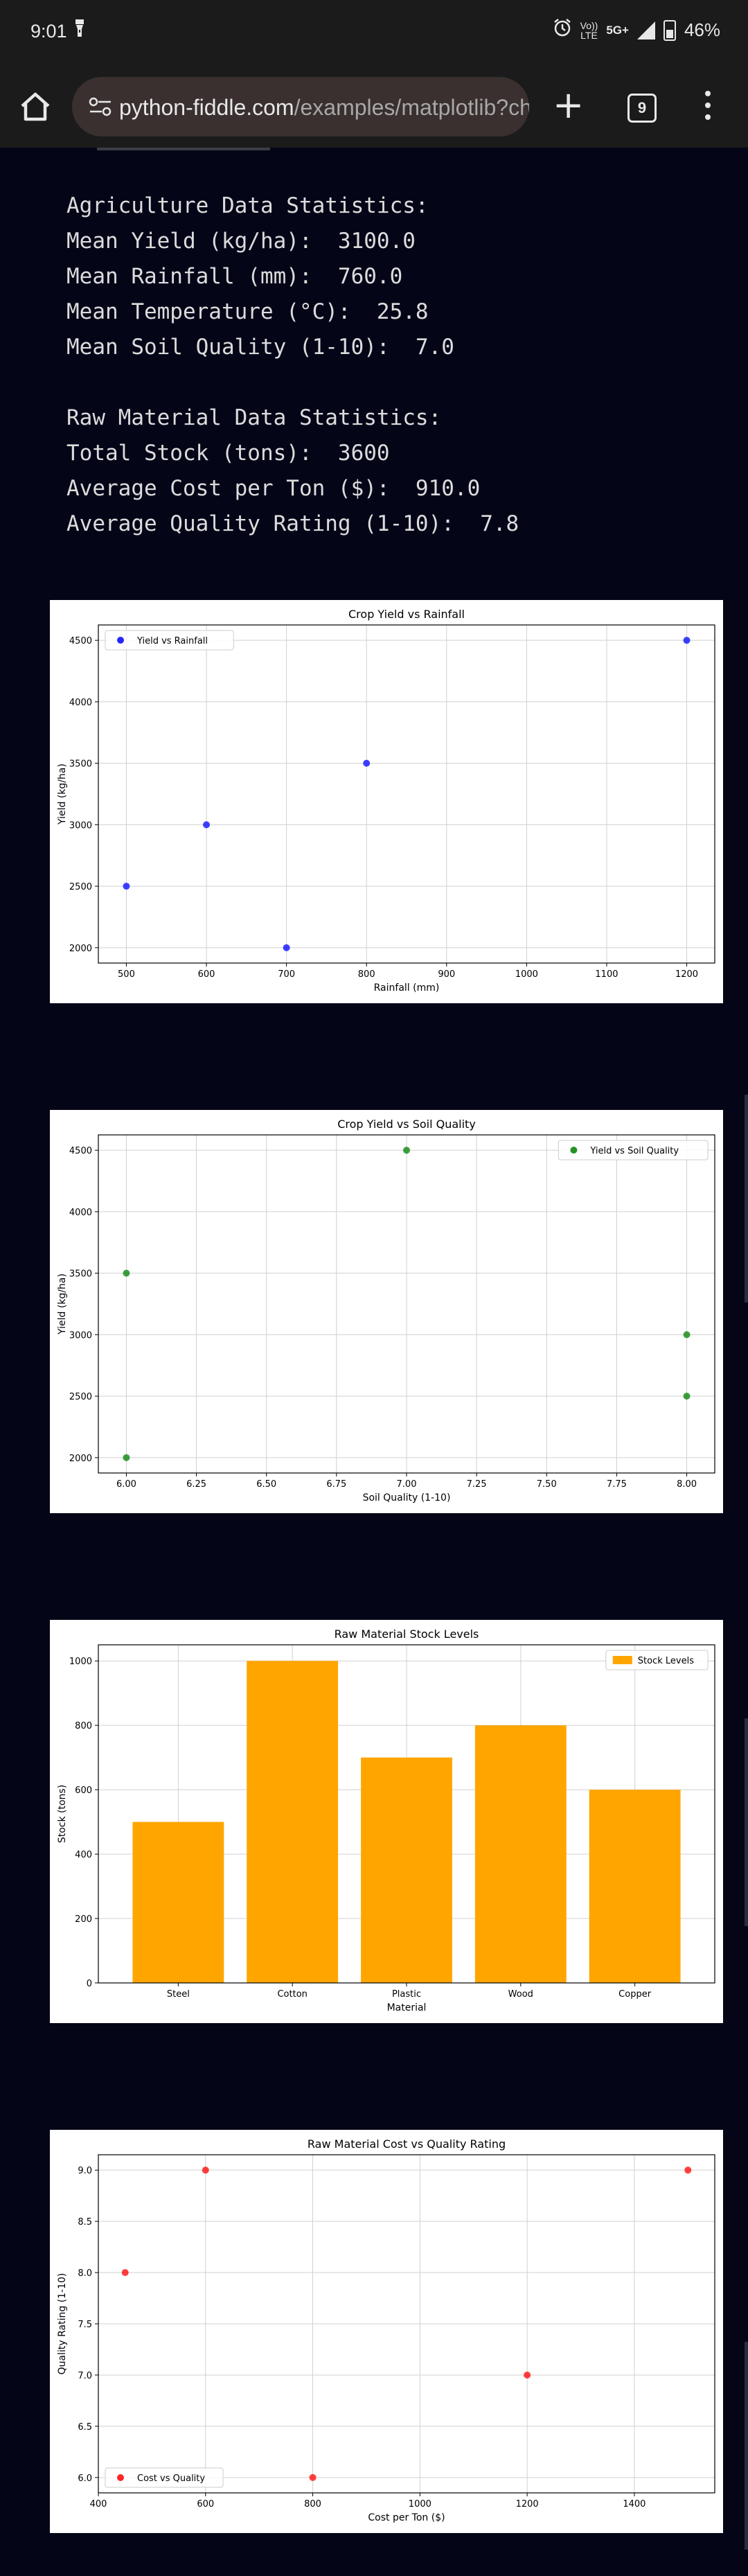 Image resolution: width=748 pixels, height=2576 pixels. What do you see at coordinates (702, 29) in the screenshot?
I see `battery-percent: 46%` at bounding box center [702, 29].